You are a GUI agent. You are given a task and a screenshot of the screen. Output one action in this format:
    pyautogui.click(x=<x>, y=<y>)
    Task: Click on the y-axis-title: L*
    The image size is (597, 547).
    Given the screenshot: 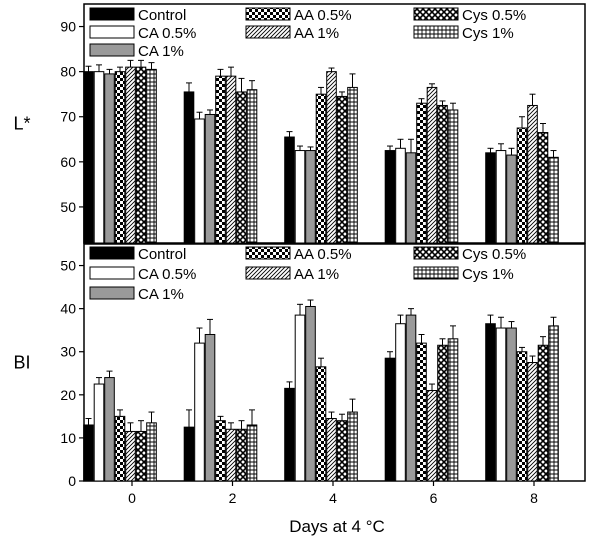 What is the action you would take?
    pyautogui.click(x=21, y=124)
    